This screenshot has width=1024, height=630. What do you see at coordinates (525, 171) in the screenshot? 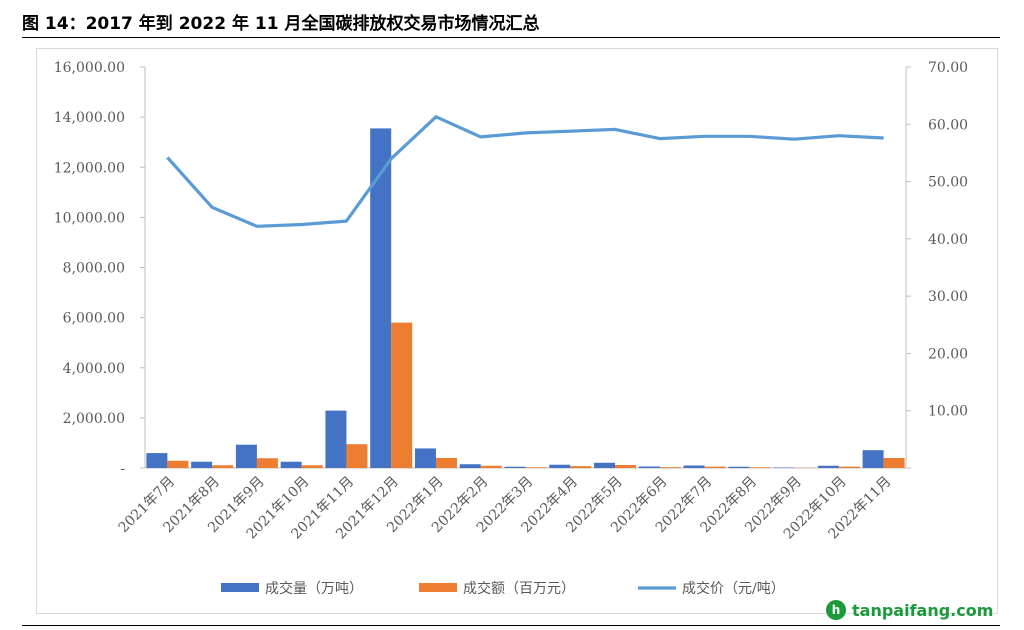
I see `price-line` at bounding box center [525, 171].